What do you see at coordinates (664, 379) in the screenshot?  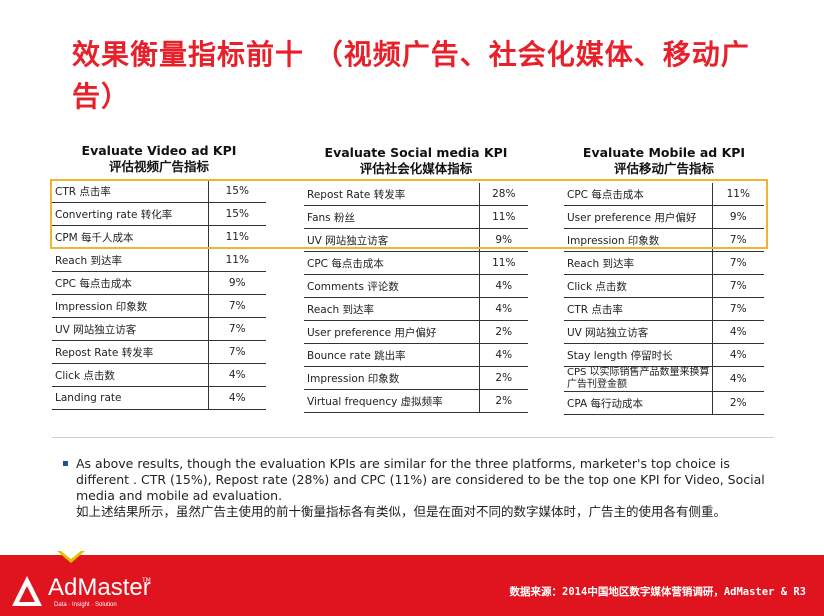 I see `table-row: CPS 以实际销售产品数量来换算广告刊登金额 4%` at bounding box center [664, 379].